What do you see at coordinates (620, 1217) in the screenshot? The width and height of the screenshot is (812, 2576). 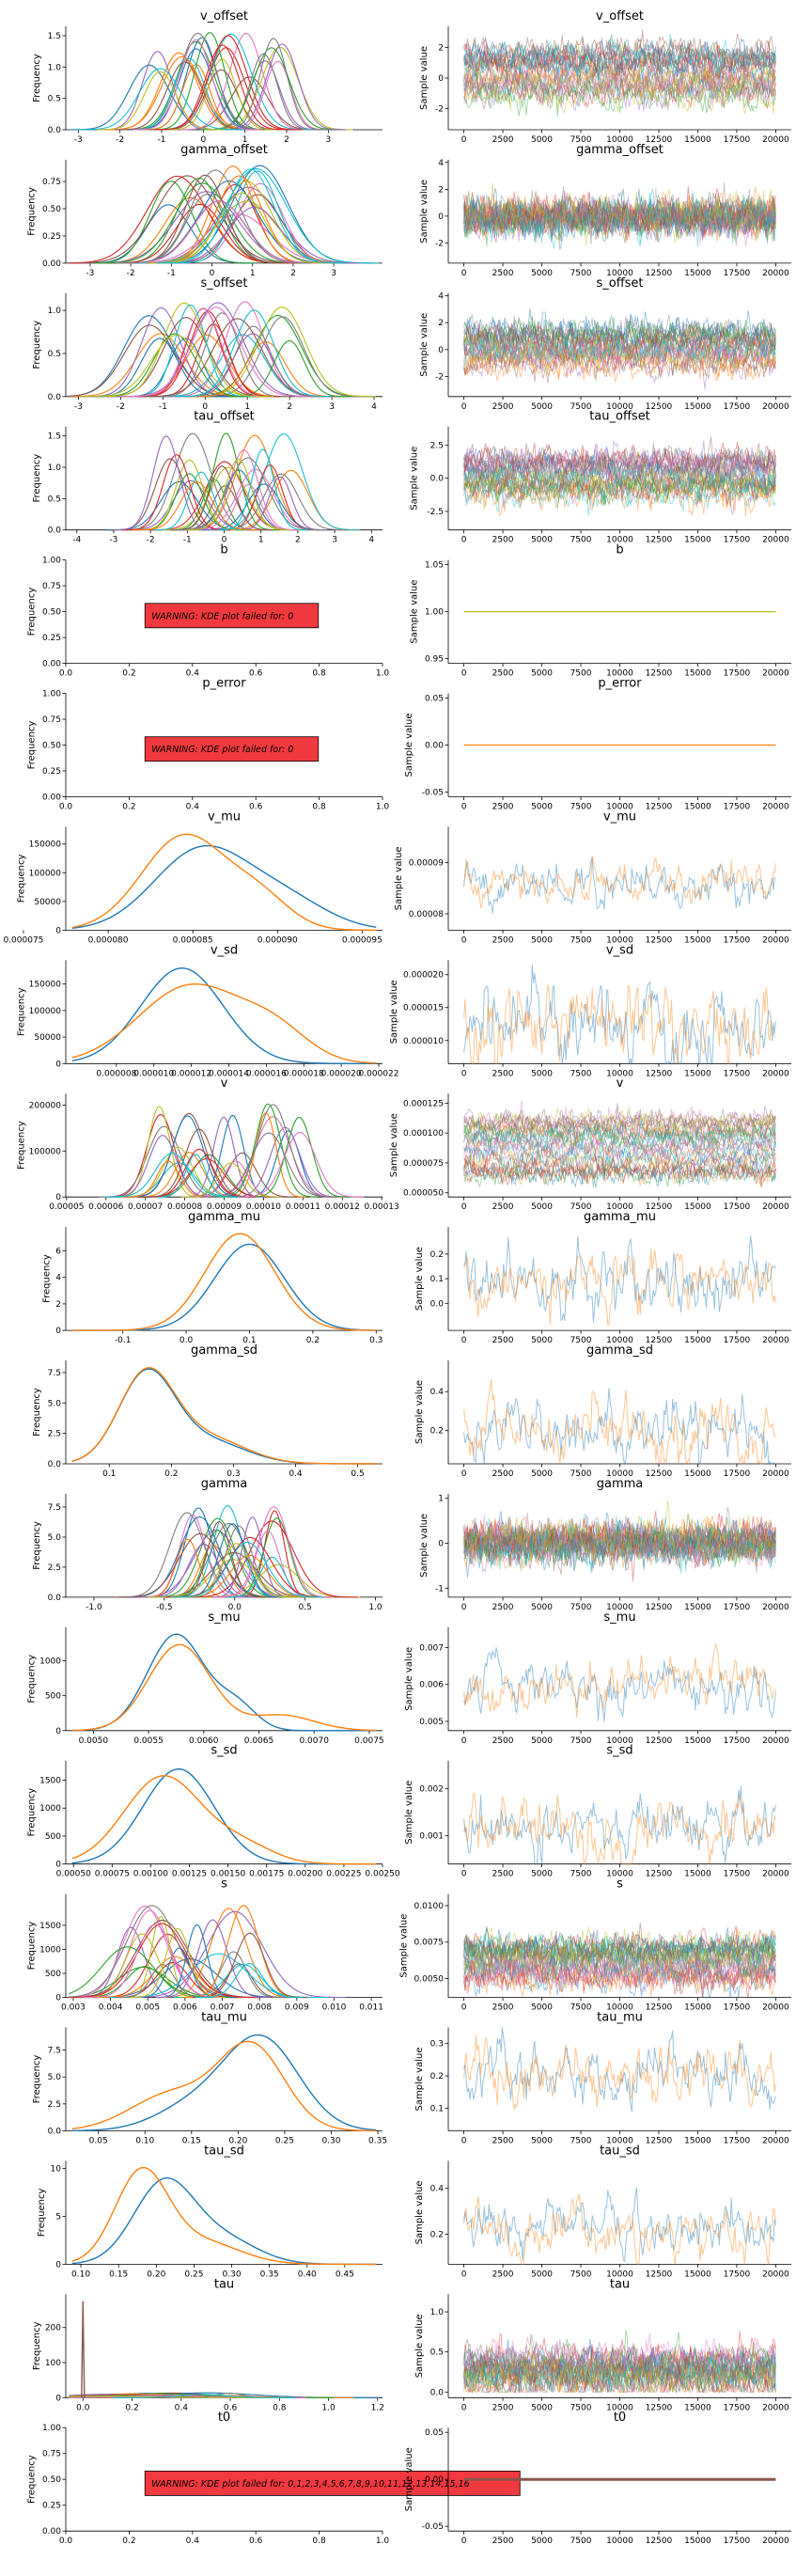 I see `gamma_mu-trace-title: gamma_mu` at bounding box center [620, 1217].